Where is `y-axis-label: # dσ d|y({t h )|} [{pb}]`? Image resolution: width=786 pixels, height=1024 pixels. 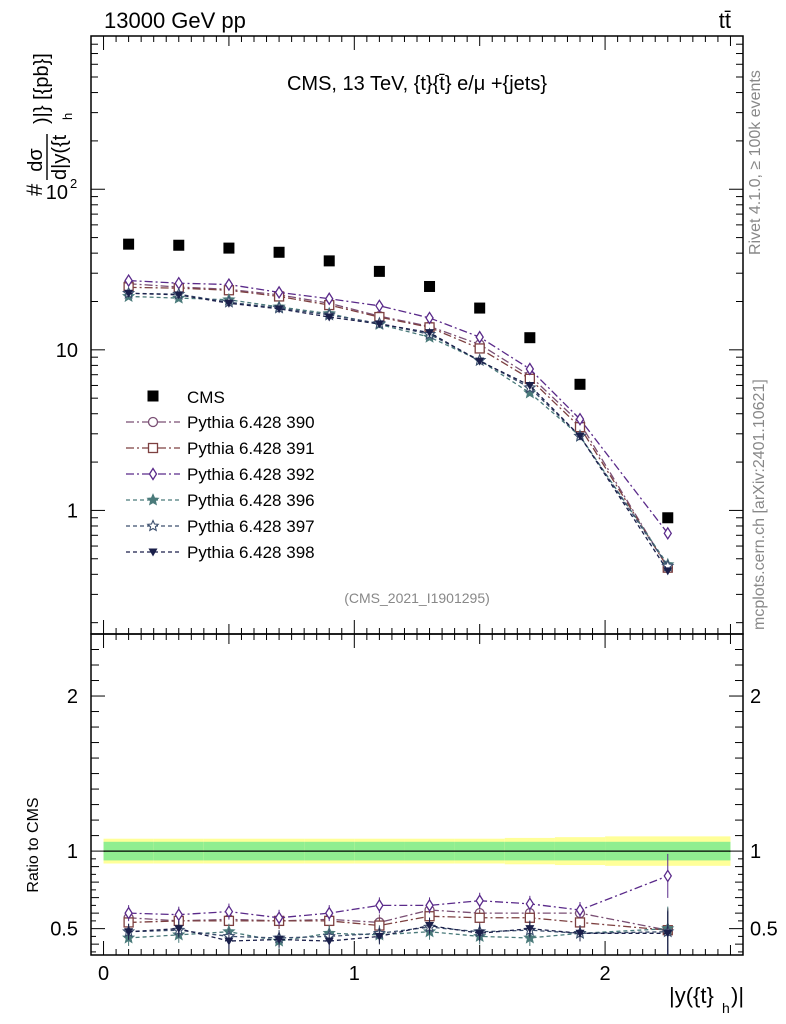 y-axis-label: # dσ d|y({t h )|} [{pb}] is located at coordinates (48, 124).